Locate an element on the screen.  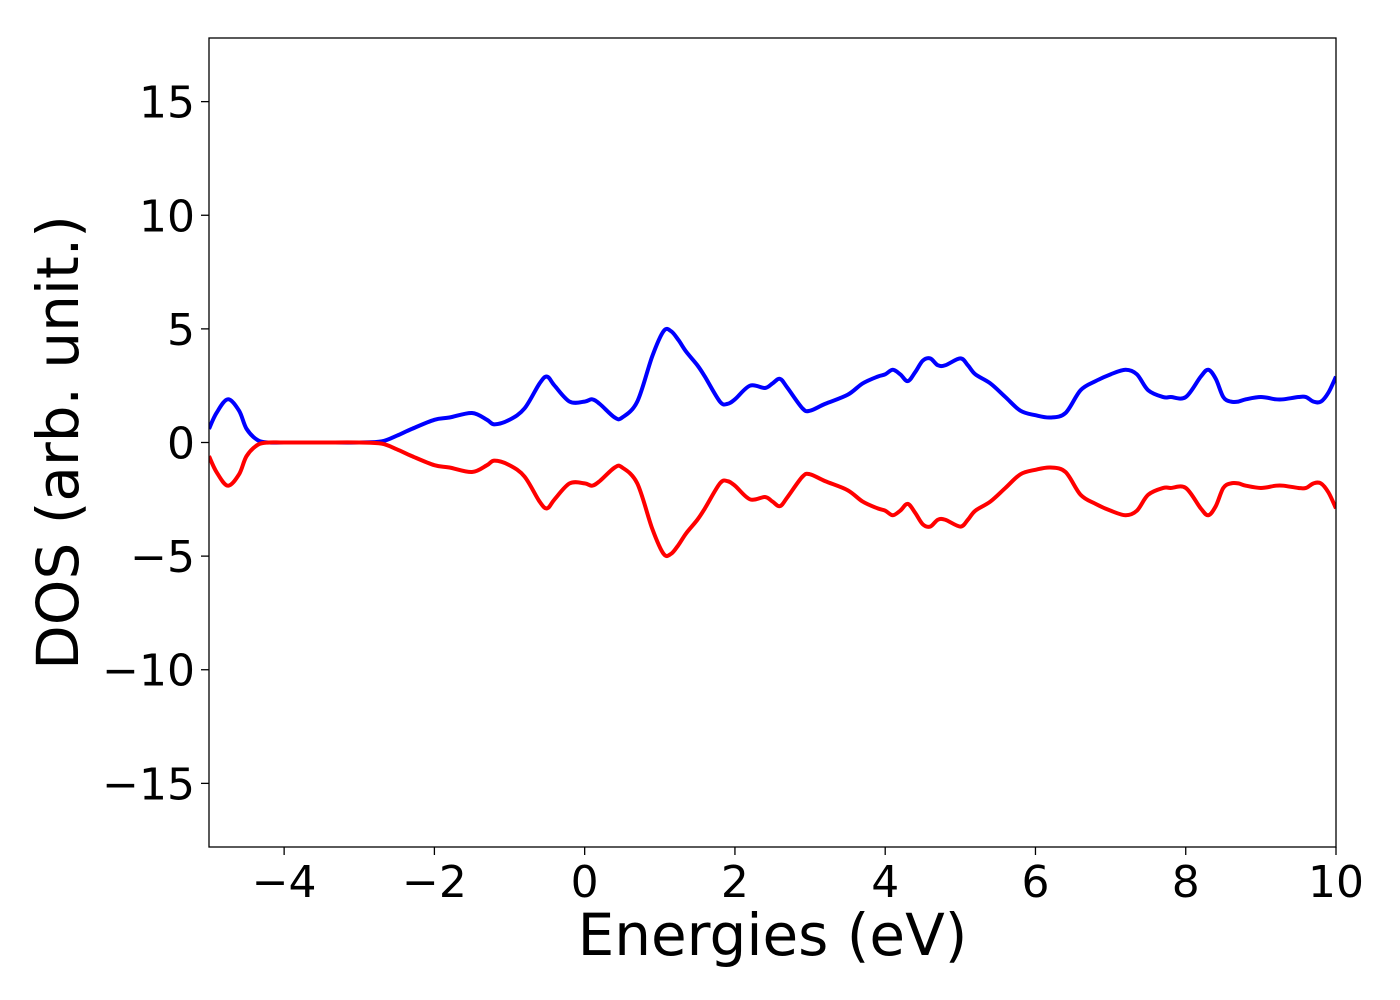
x-tick-label: 2 is located at coordinates (735, 882).